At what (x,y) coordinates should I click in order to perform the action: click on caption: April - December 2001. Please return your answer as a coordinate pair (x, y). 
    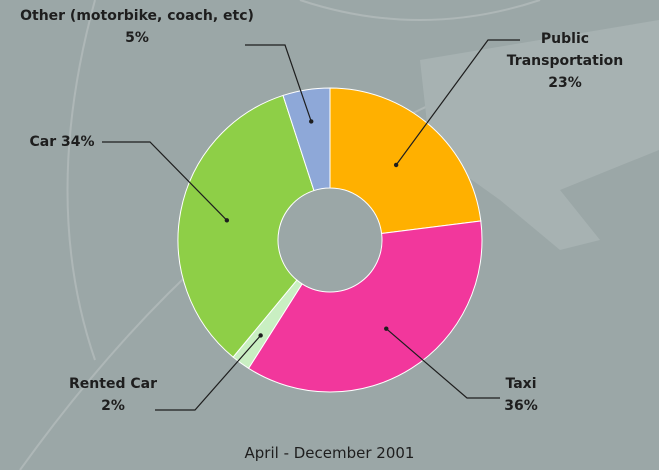
    Looking at the image, I should click on (329, 453).